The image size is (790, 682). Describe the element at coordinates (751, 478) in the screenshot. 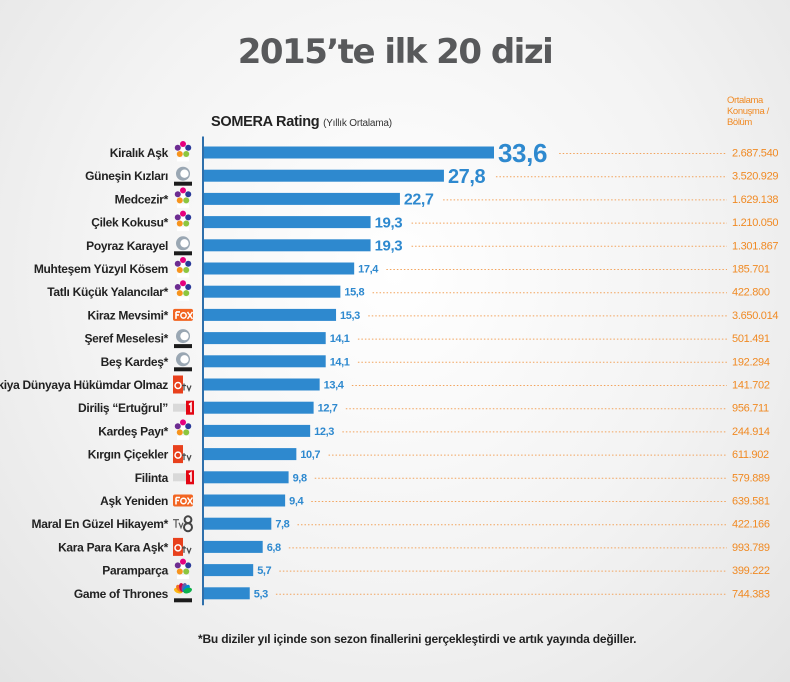

I see `speech-count-label: 579.889` at that location.